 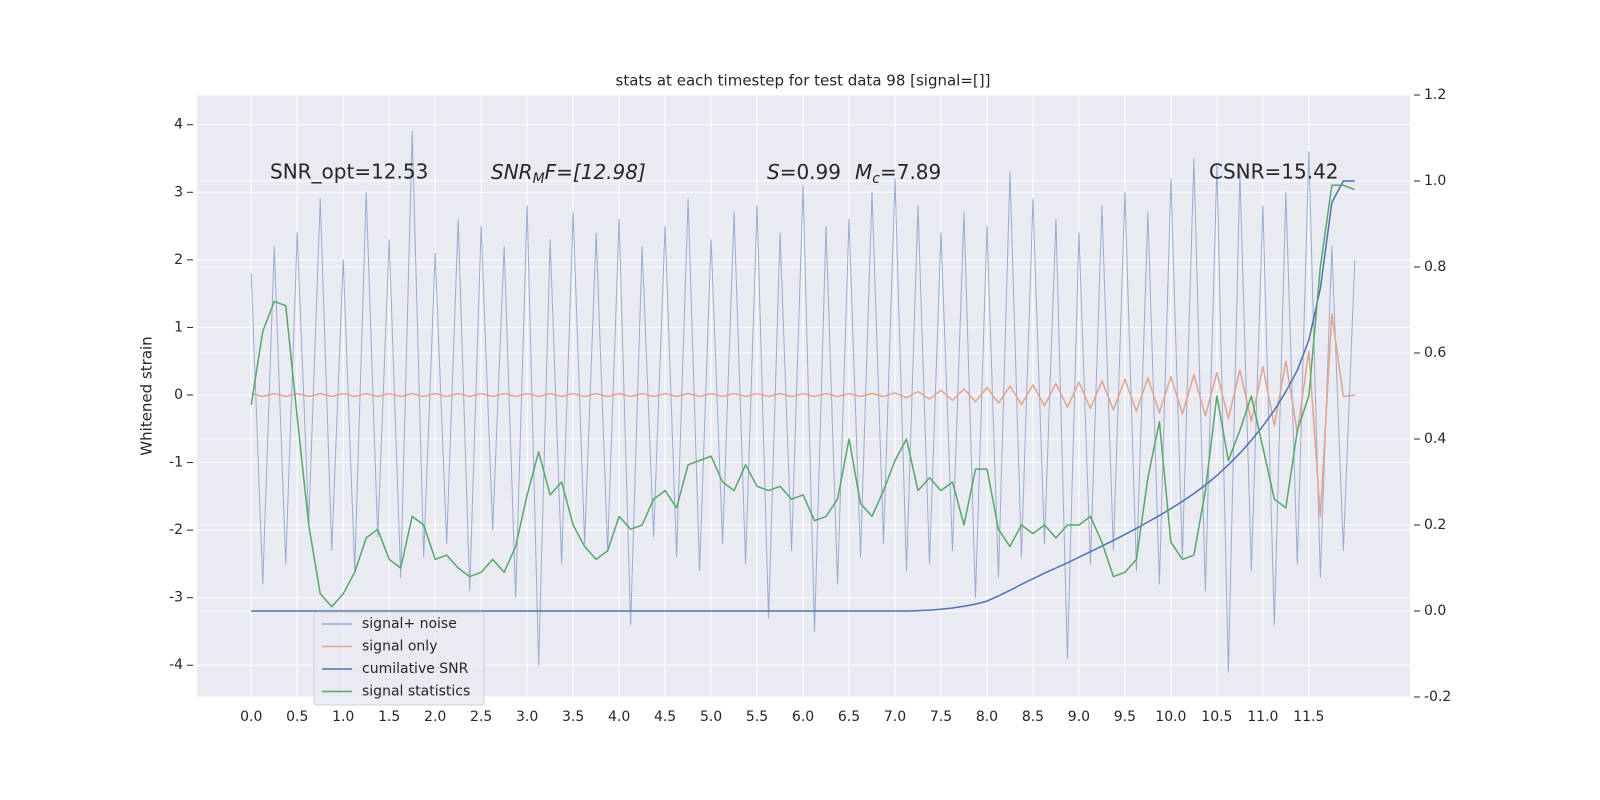 What do you see at coordinates (389, 717) in the screenshot?
I see `x-tick-label: 1.5` at bounding box center [389, 717].